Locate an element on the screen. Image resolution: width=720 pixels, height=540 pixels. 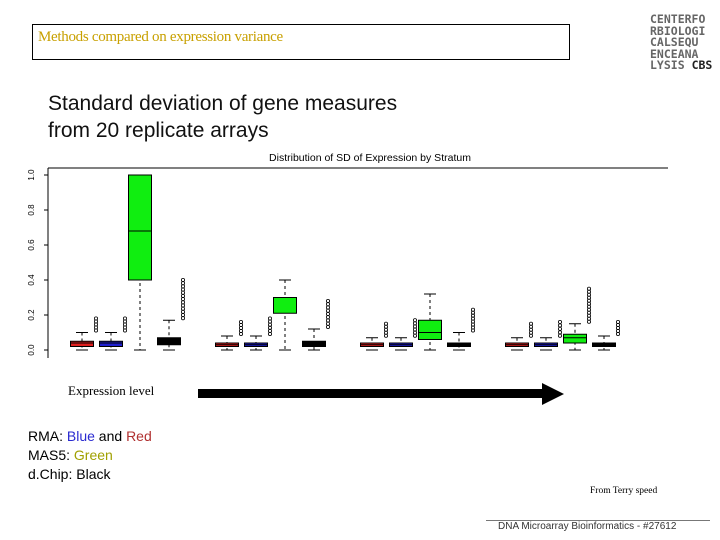
legend-mas5: MAS5: Green is located at coordinates (70, 455).